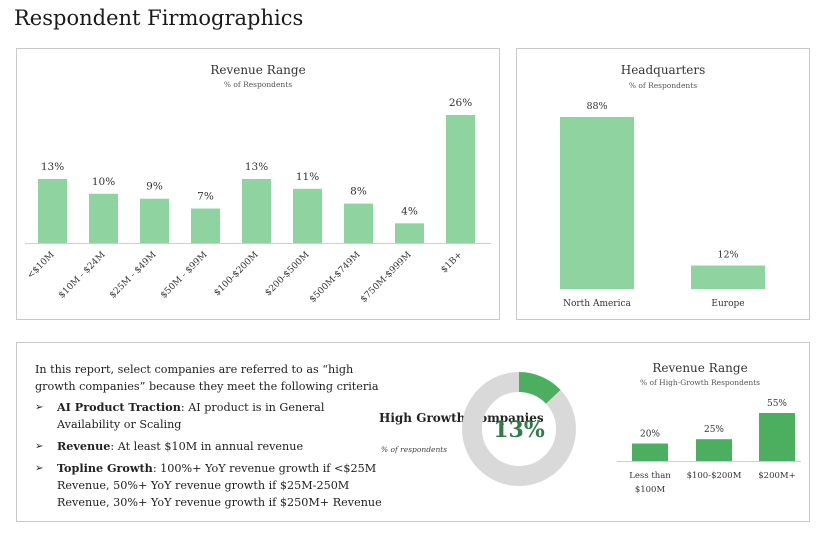 This screenshot has height=538, width=832. I want to click on tick-label-line: $100-$200M, so click(714, 476).